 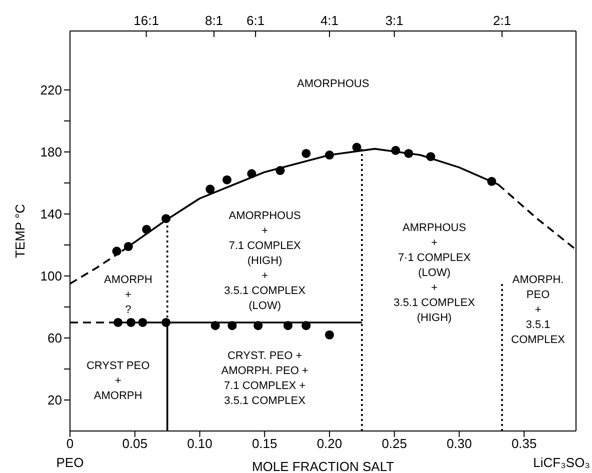 I want to click on x-tick-label: 0.30, so click(x=459, y=444).